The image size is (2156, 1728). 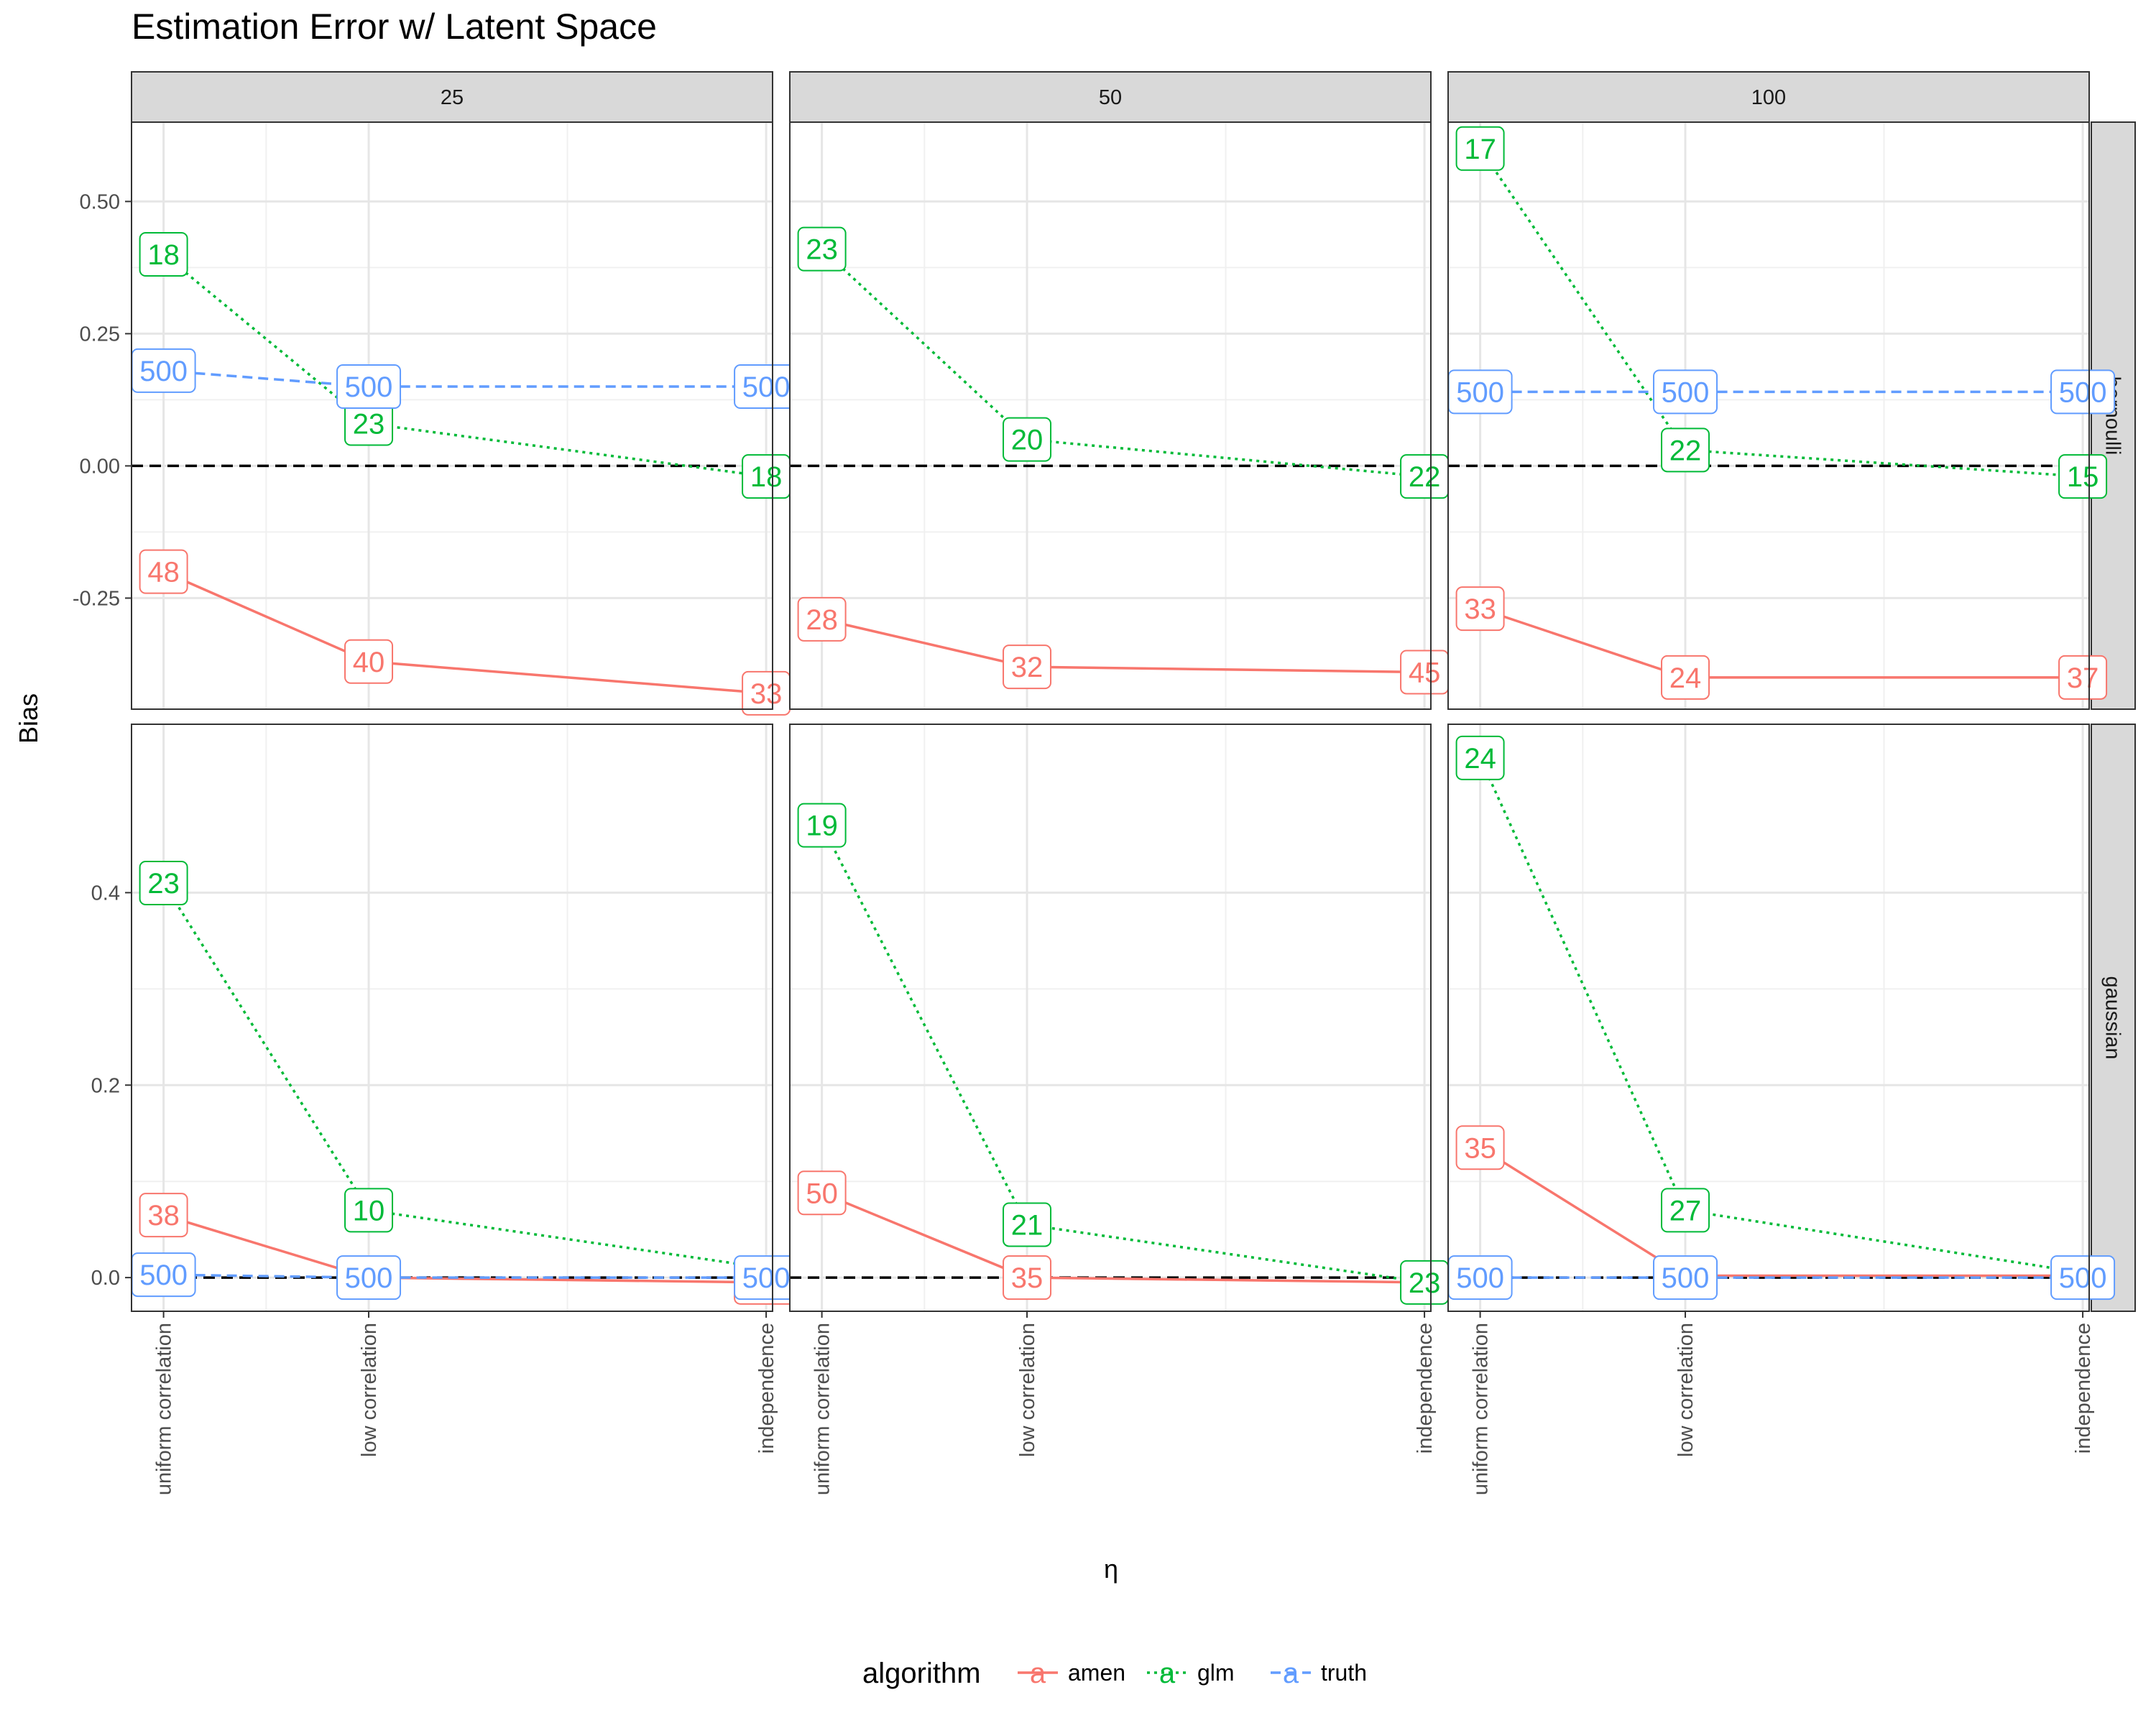 I want to click on data-label-amen: 38, so click(x=163, y=1216).